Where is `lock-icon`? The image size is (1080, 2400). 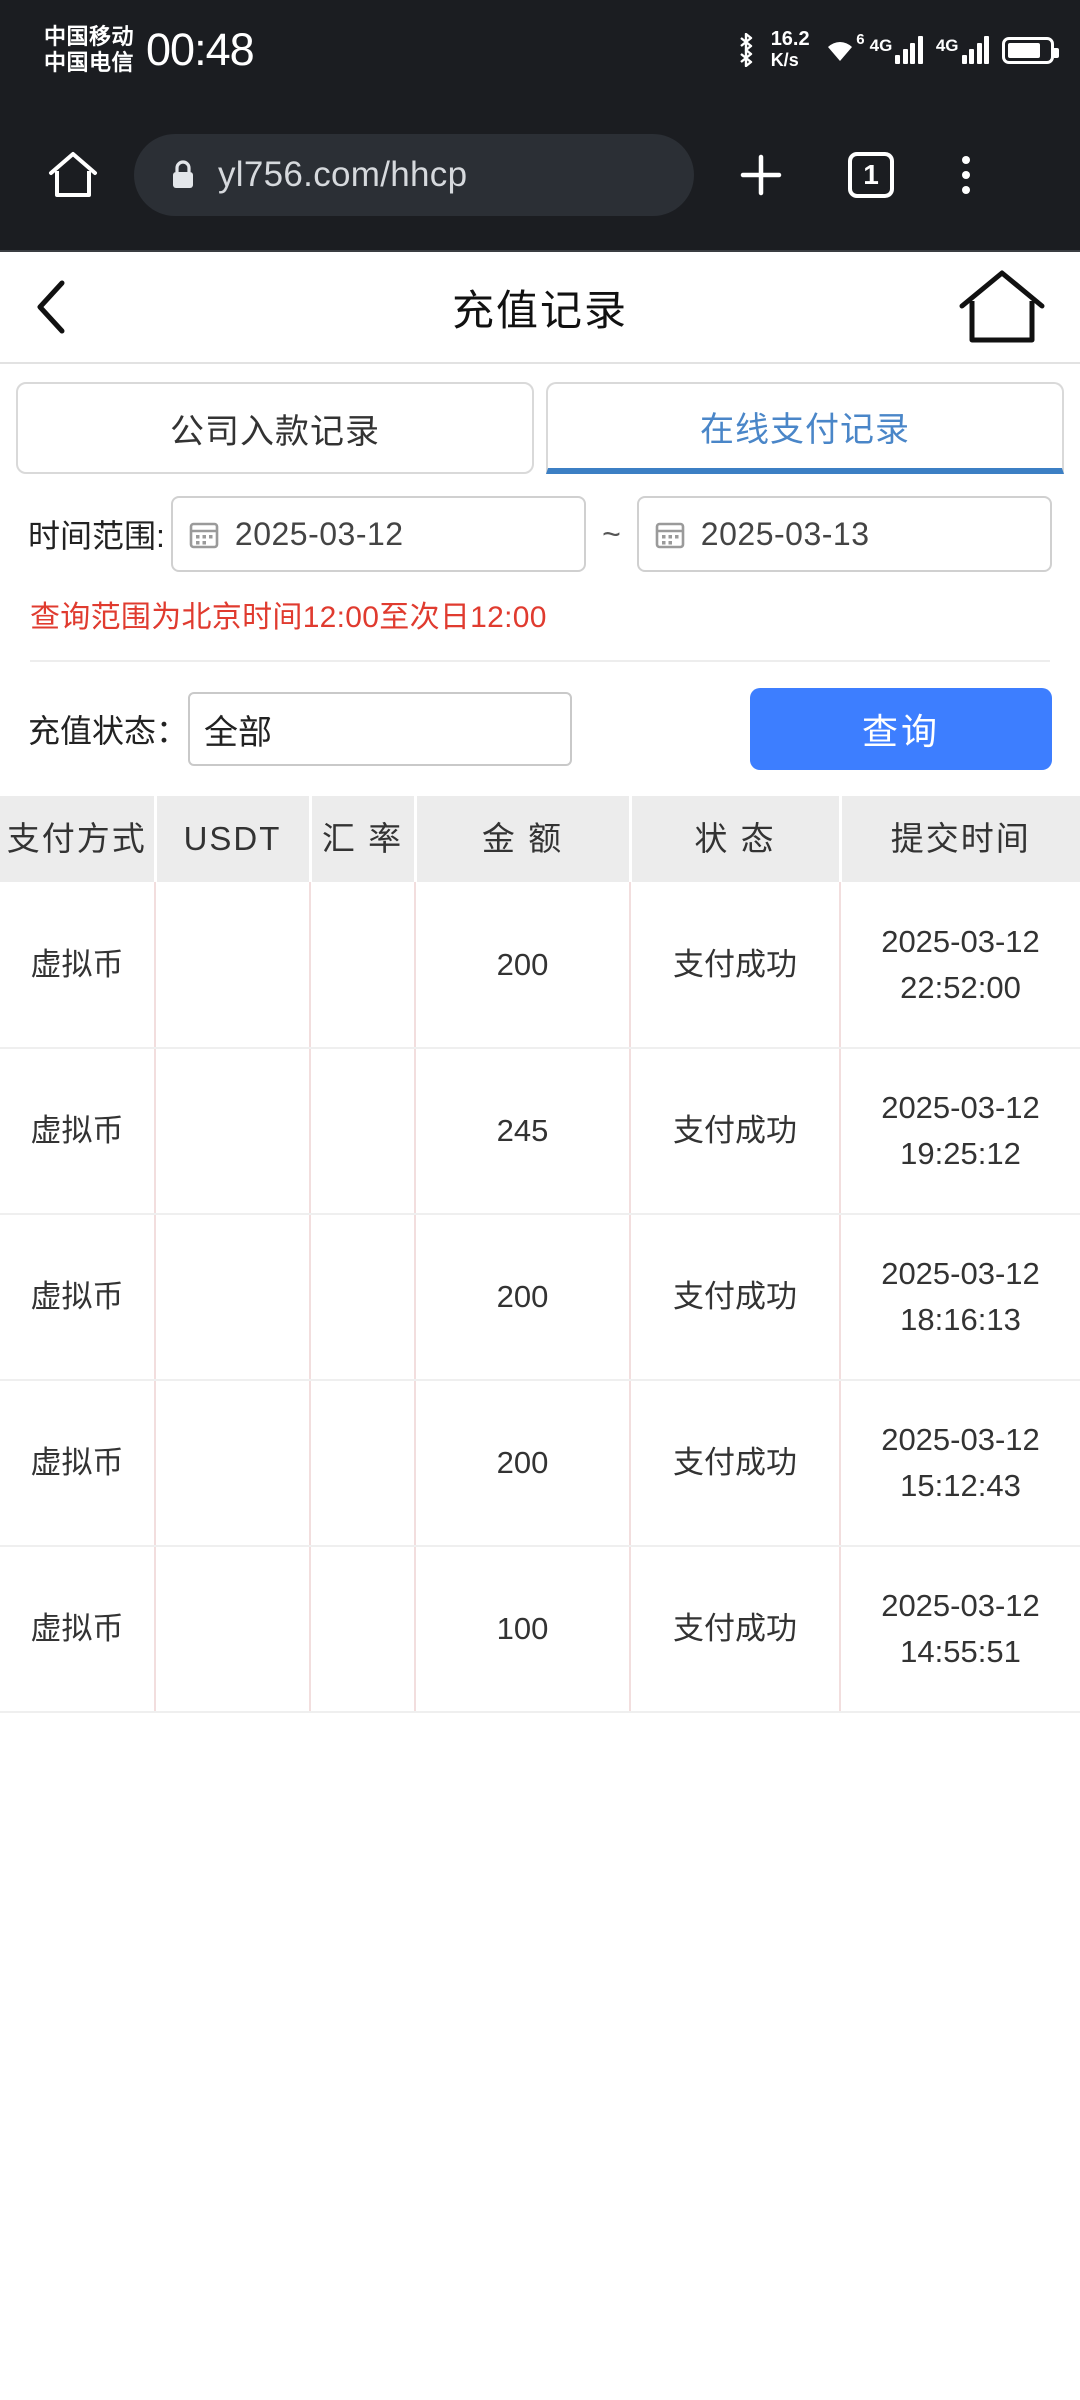 lock-icon is located at coordinates (183, 174).